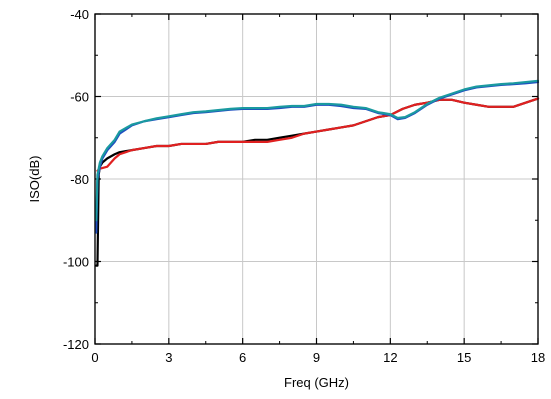 The width and height of the screenshot is (551, 399). Describe the element at coordinates (390, 357) in the screenshot. I see `x-tick-label: 12` at that location.